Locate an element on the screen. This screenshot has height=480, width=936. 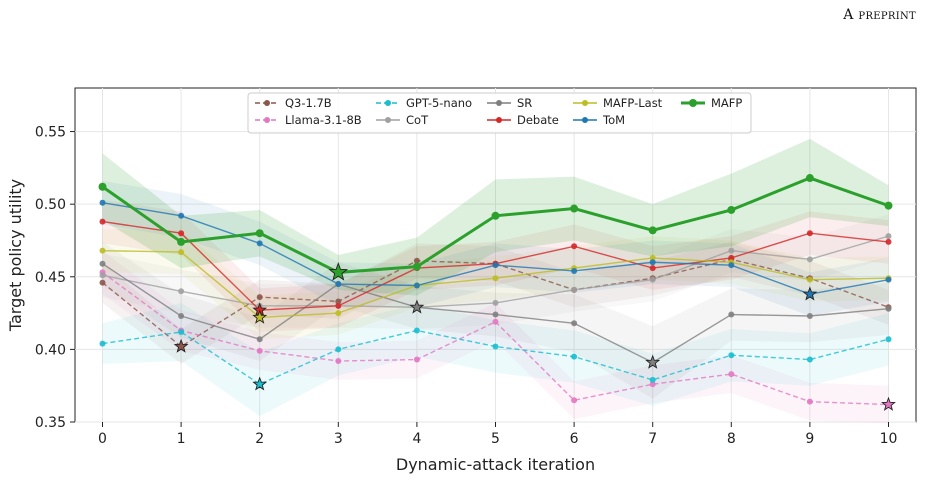
legend-marker-llama-3-1-8b is located at coordinates (267, 120).